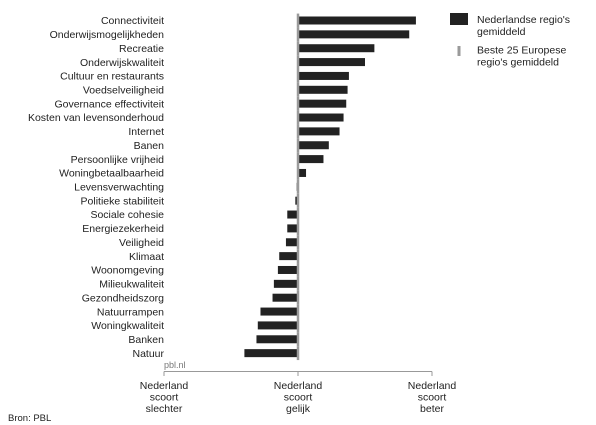 This screenshot has width=596, height=425. Describe the element at coordinates (122, 63) in the screenshot. I see `category-label: Onderwijskwaliteit` at that location.